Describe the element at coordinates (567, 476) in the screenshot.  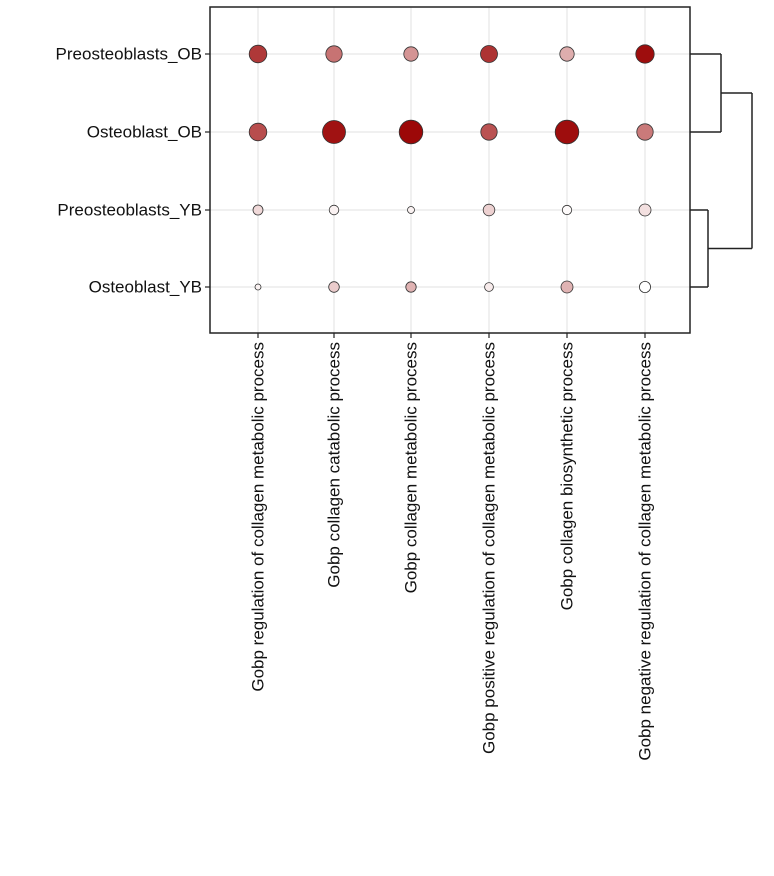
I see `x-tick-label: Gobp collagen biosynthetic process` at that location.